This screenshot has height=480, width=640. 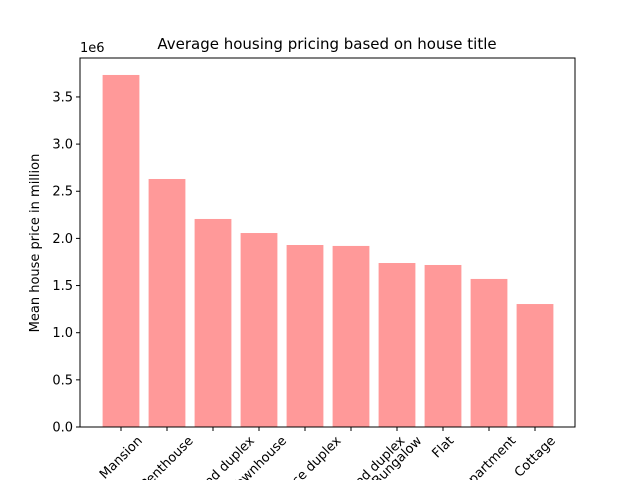 I want to click on x-tick-label: Apartment, so click(x=489, y=457).